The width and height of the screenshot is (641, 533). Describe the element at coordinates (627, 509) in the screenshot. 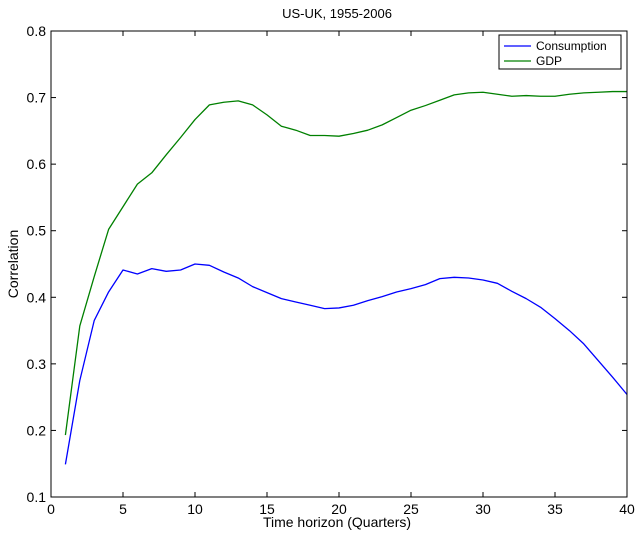

I see `x-tick-label: 40` at that location.